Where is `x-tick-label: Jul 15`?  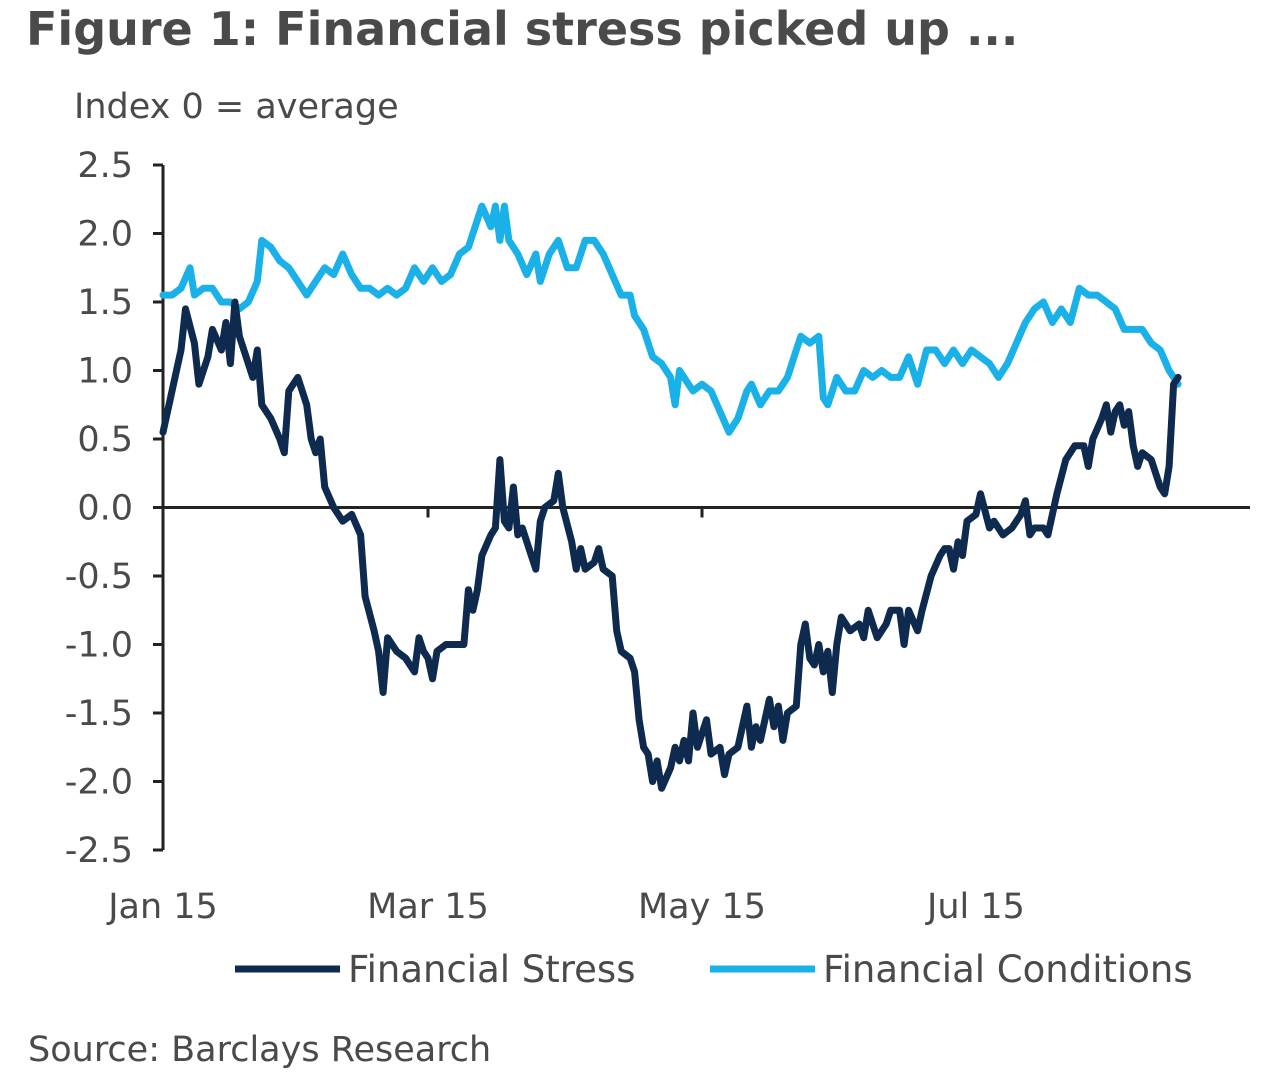 x-tick-label: Jul 15 is located at coordinates (975, 907).